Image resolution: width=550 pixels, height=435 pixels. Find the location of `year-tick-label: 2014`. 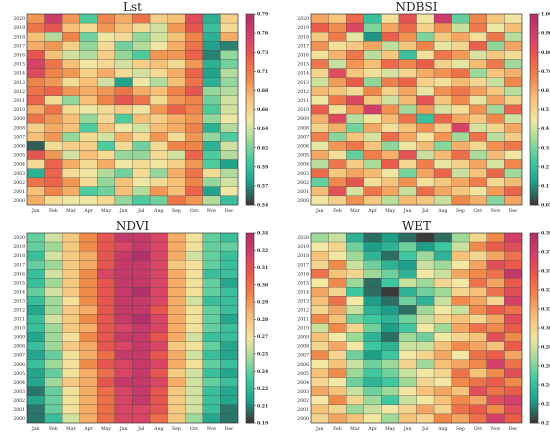

year-tick-label: 2014 is located at coordinates (303, 292).